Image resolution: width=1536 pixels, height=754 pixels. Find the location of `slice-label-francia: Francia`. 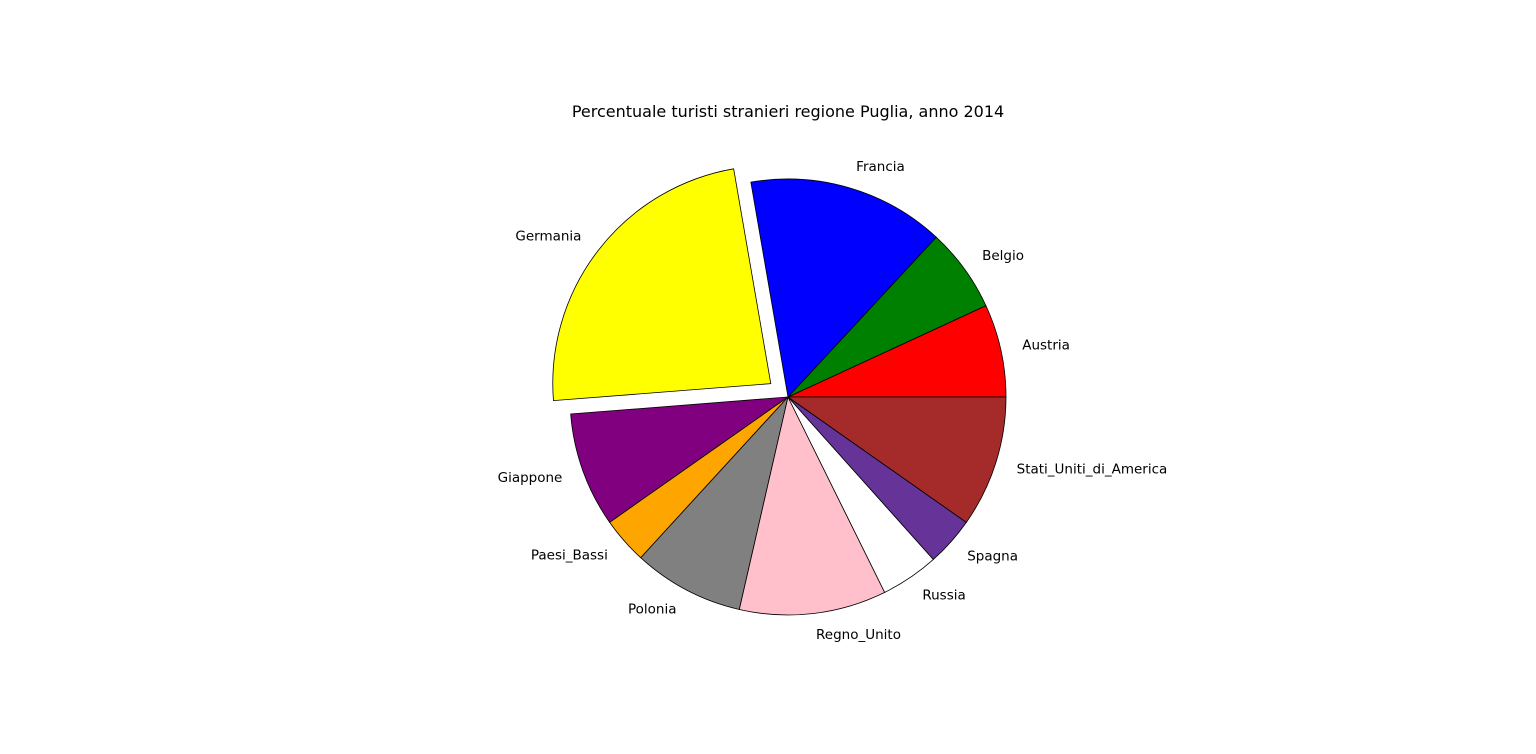

slice-label-francia: Francia is located at coordinates (880, 167).